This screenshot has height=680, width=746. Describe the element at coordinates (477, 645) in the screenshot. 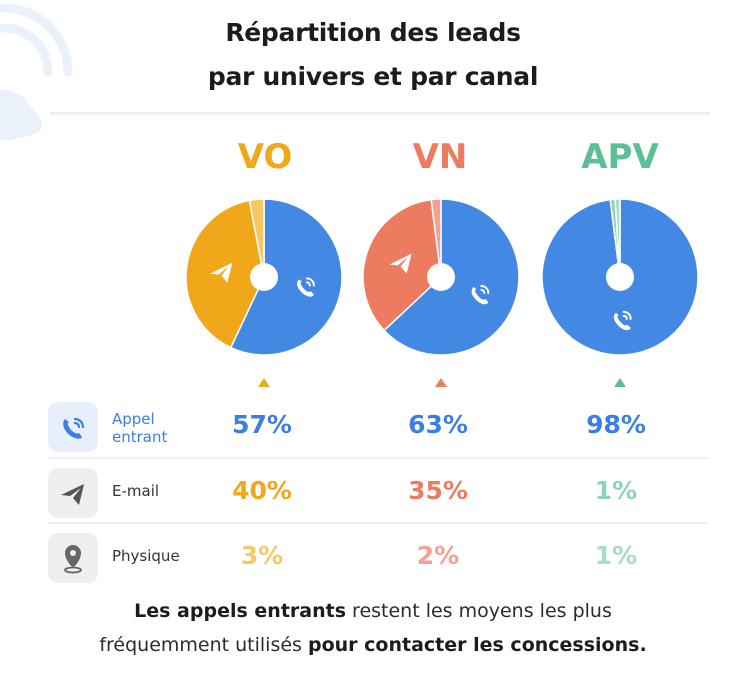

I see `footer-bold2: pour contacter les concessions.` at that location.